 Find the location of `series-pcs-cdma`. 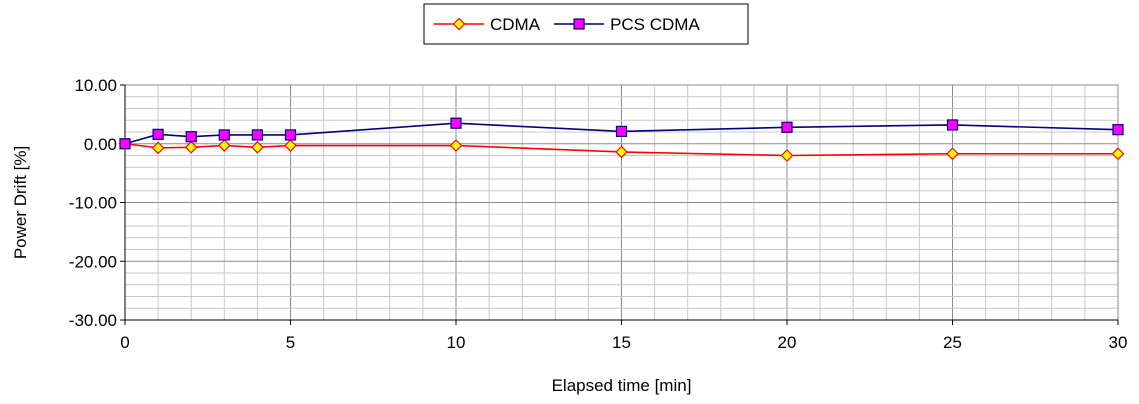

series-pcs-cdma is located at coordinates (621, 133).